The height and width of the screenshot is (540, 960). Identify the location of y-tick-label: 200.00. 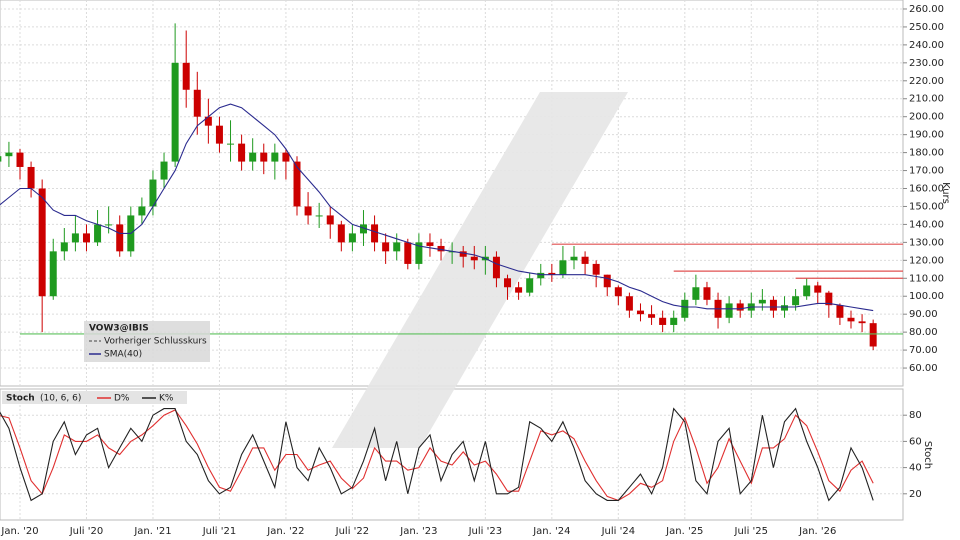
(926, 117).